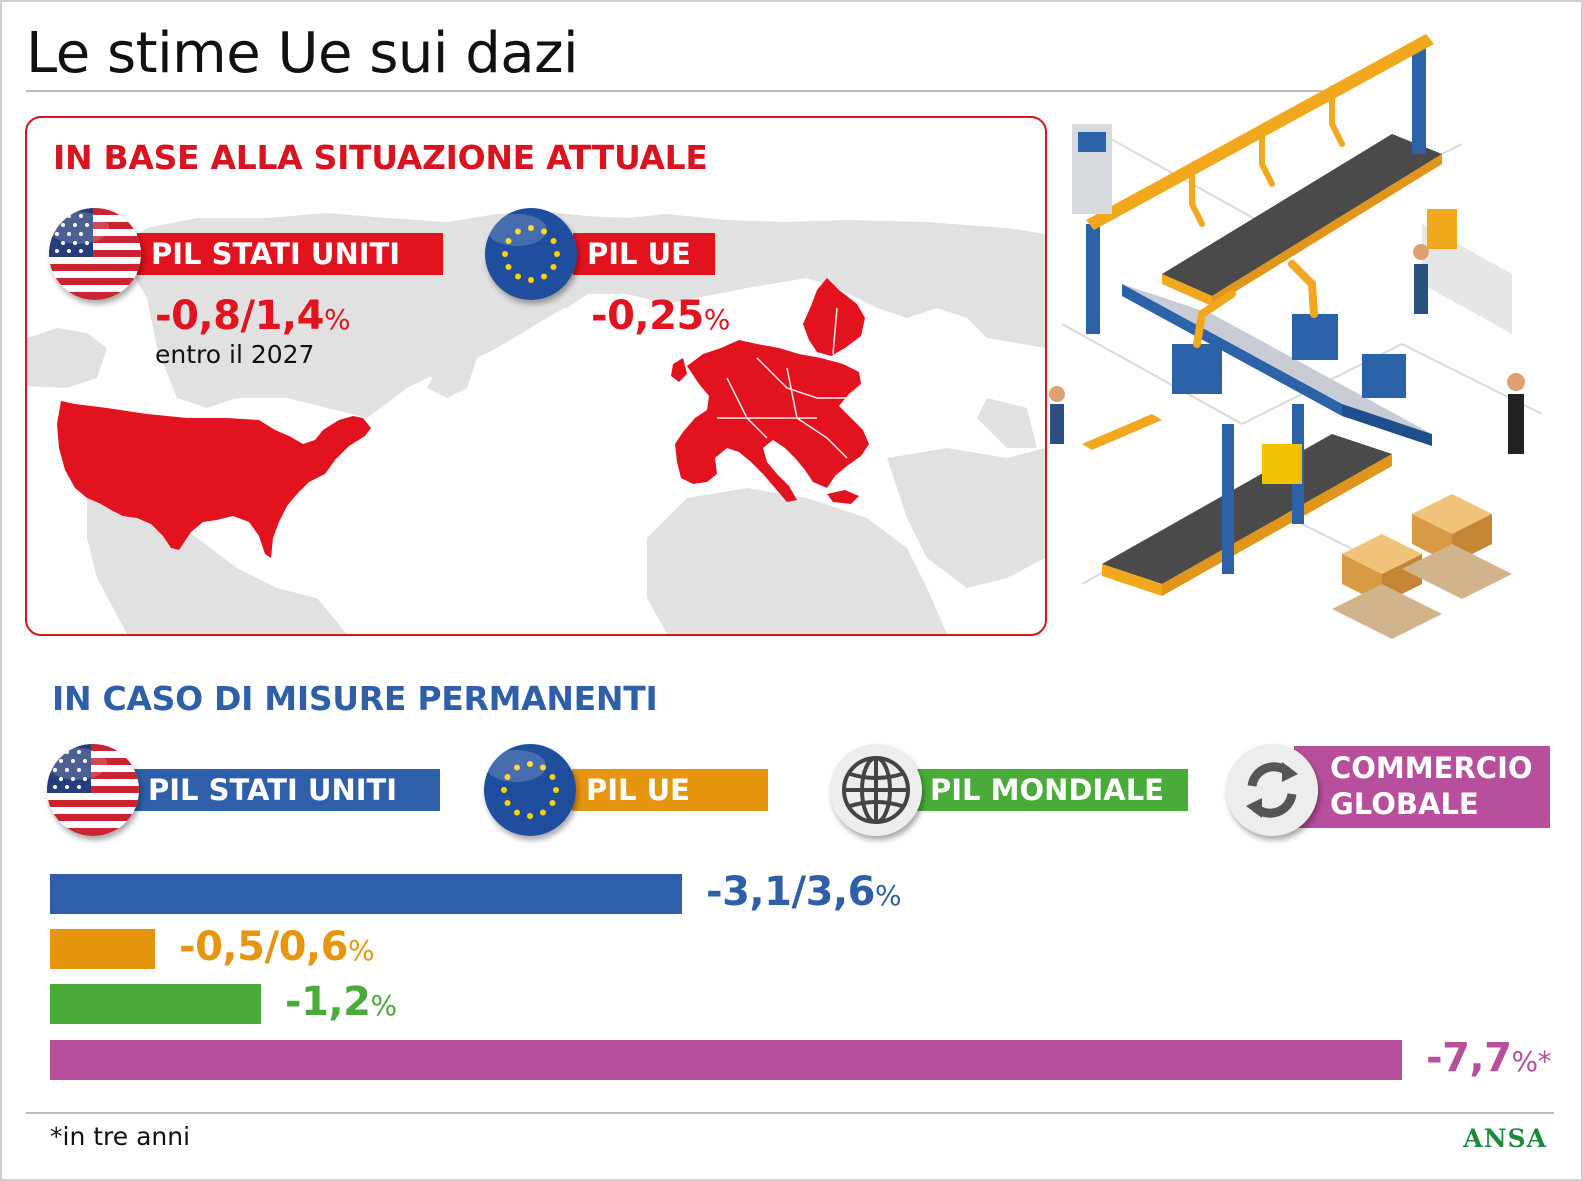 The image size is (1583, 1181). What do you see at coordinates (644, 254) in the screenshot?
I see `label-pil-eu-current: PIL UE` at bounding box center [644, 254].